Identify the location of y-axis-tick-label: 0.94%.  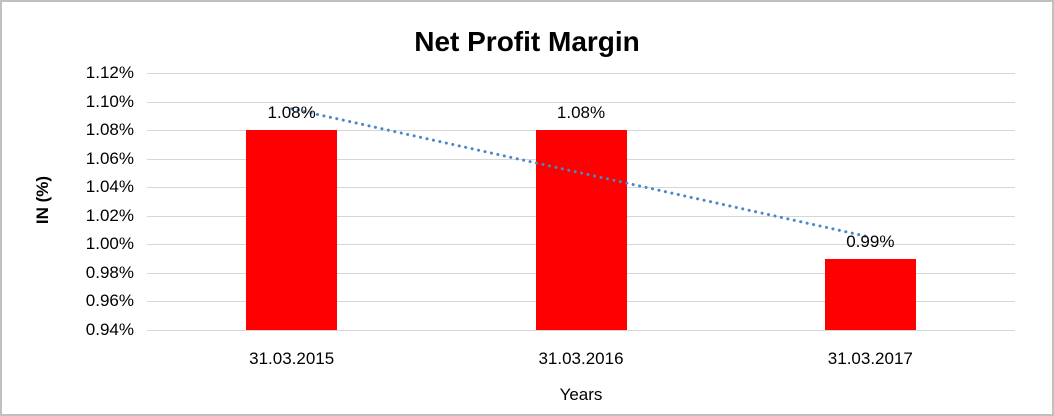
(109, 329).